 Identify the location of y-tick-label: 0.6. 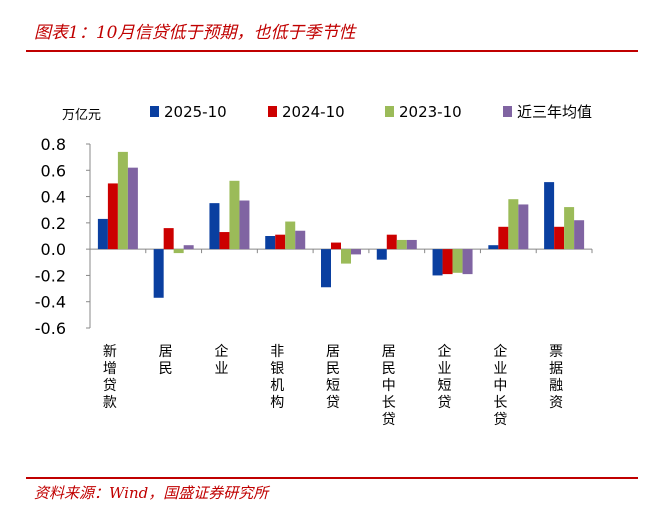
(53, 170).